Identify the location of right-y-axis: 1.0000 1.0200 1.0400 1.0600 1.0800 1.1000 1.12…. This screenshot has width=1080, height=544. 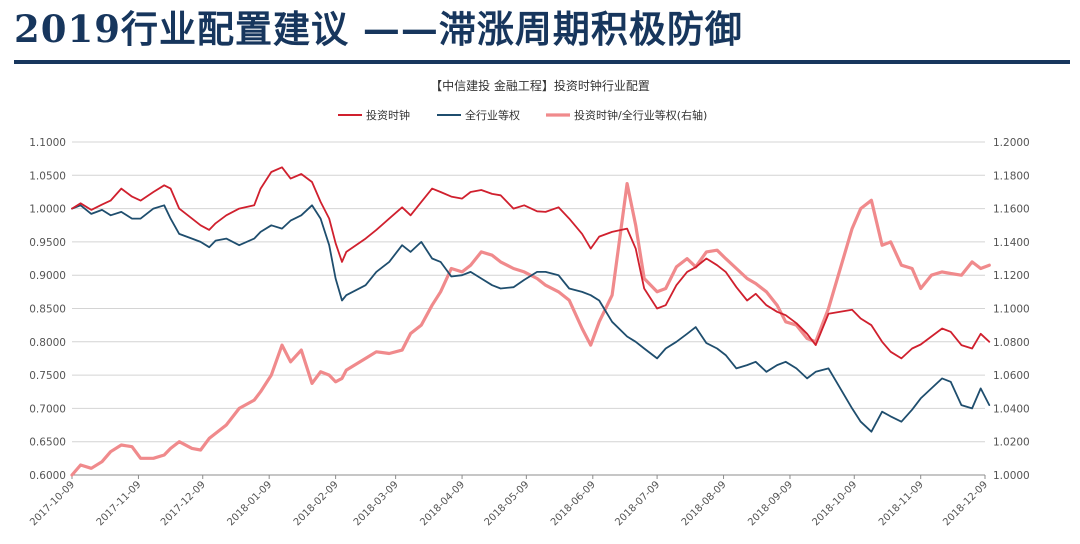
(1011, 309).